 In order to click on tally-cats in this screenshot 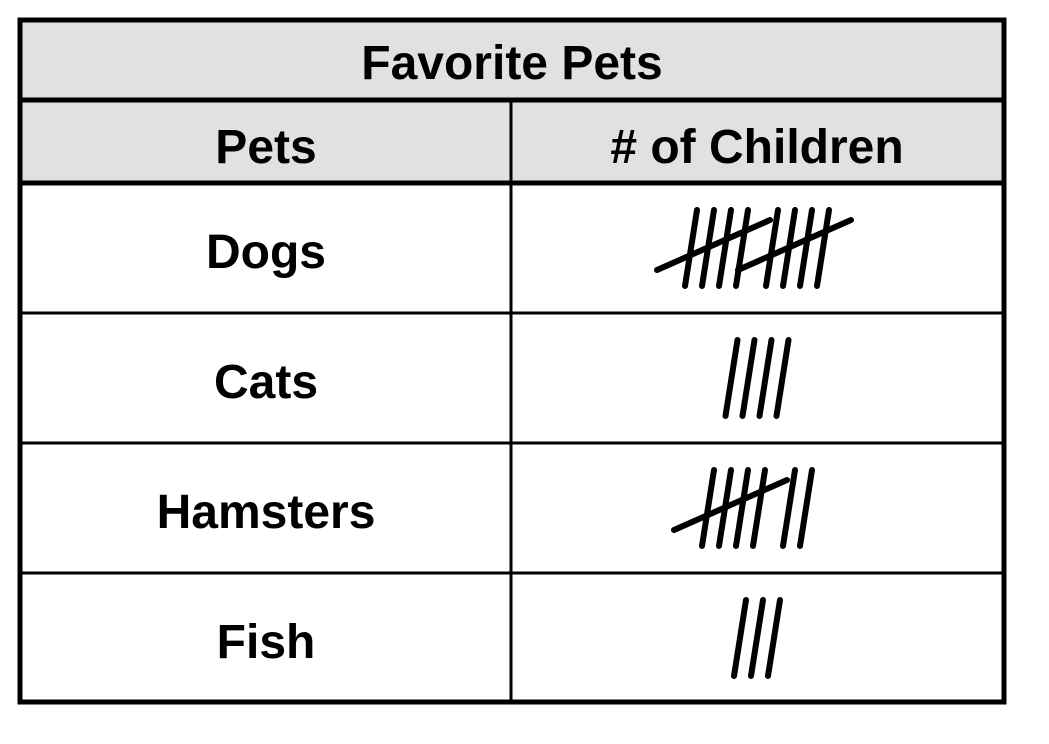, I will do `click(757, 378)`.